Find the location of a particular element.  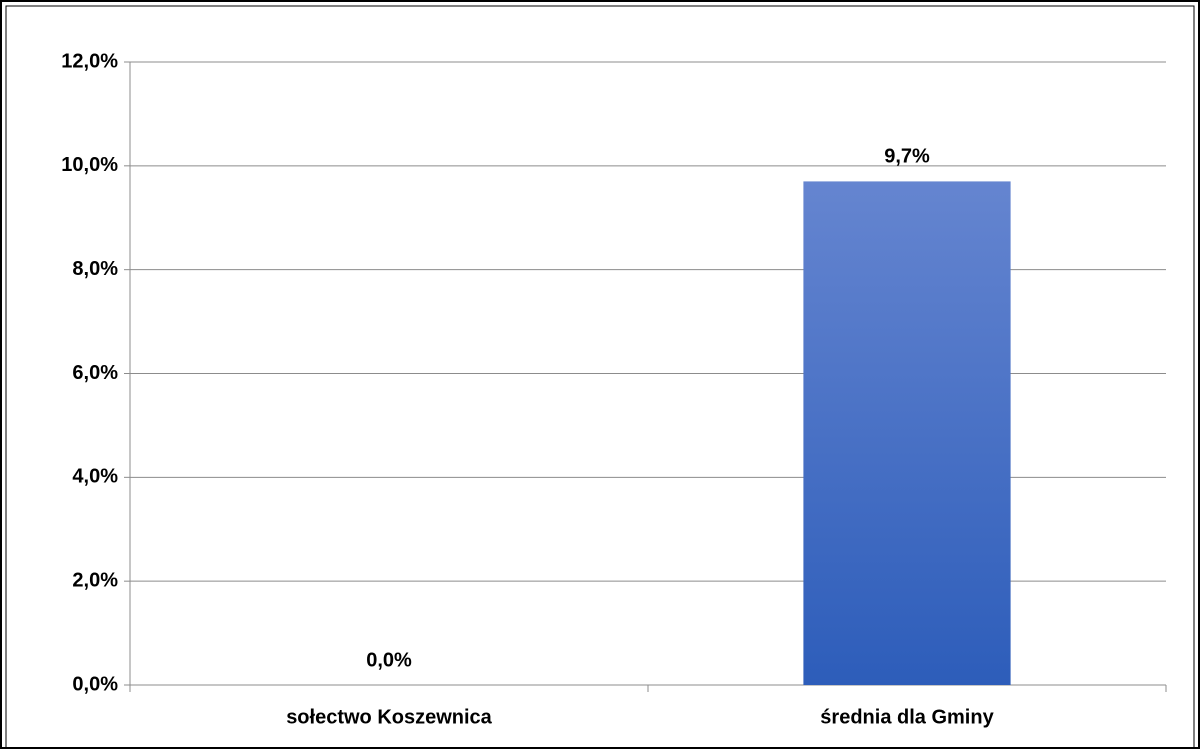

y-tick-label: 8,0% is located at coordinates (95, 269).